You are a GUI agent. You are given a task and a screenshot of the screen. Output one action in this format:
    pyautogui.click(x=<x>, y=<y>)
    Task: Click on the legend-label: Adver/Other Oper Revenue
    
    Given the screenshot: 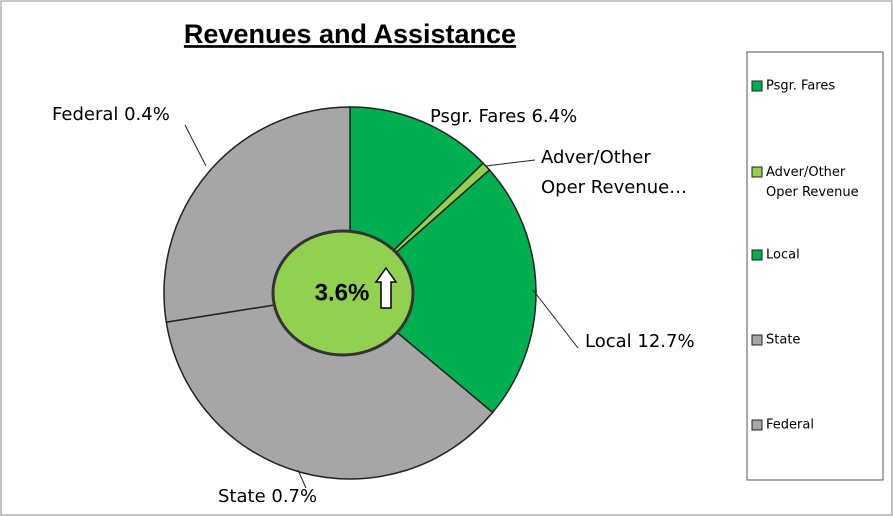 What is the action you would take?
    pyautogui.click(x=812, y=182)
    